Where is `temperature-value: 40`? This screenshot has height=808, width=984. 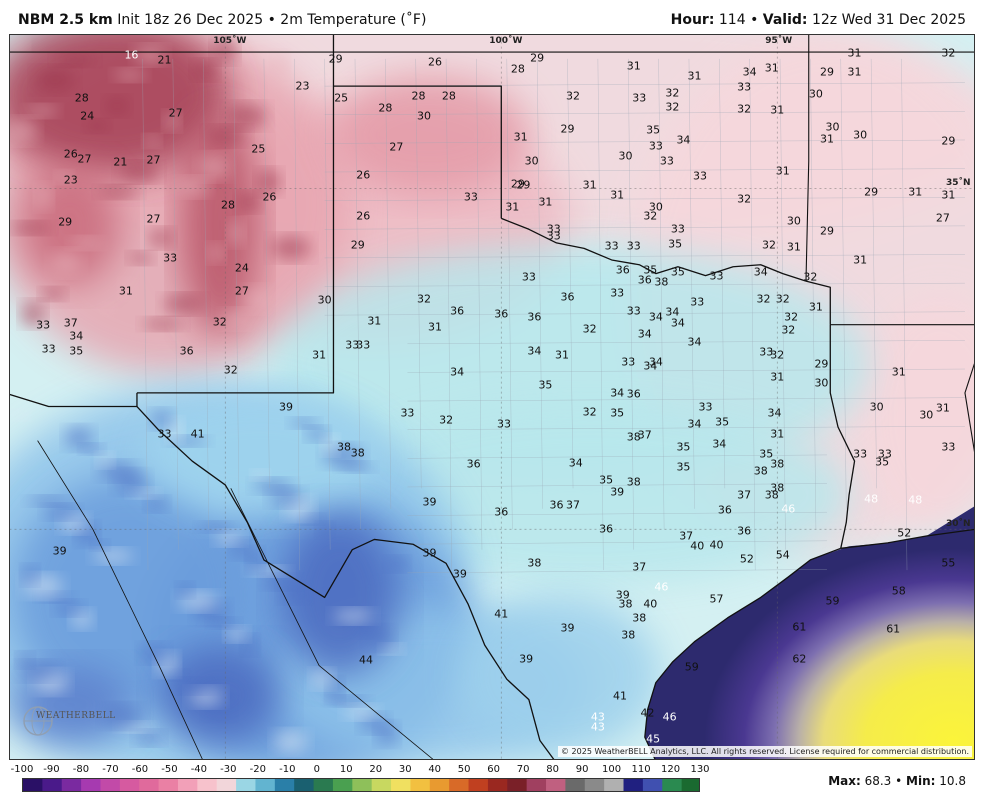 temperature-value: 40 is located at coordinates (697, 546).